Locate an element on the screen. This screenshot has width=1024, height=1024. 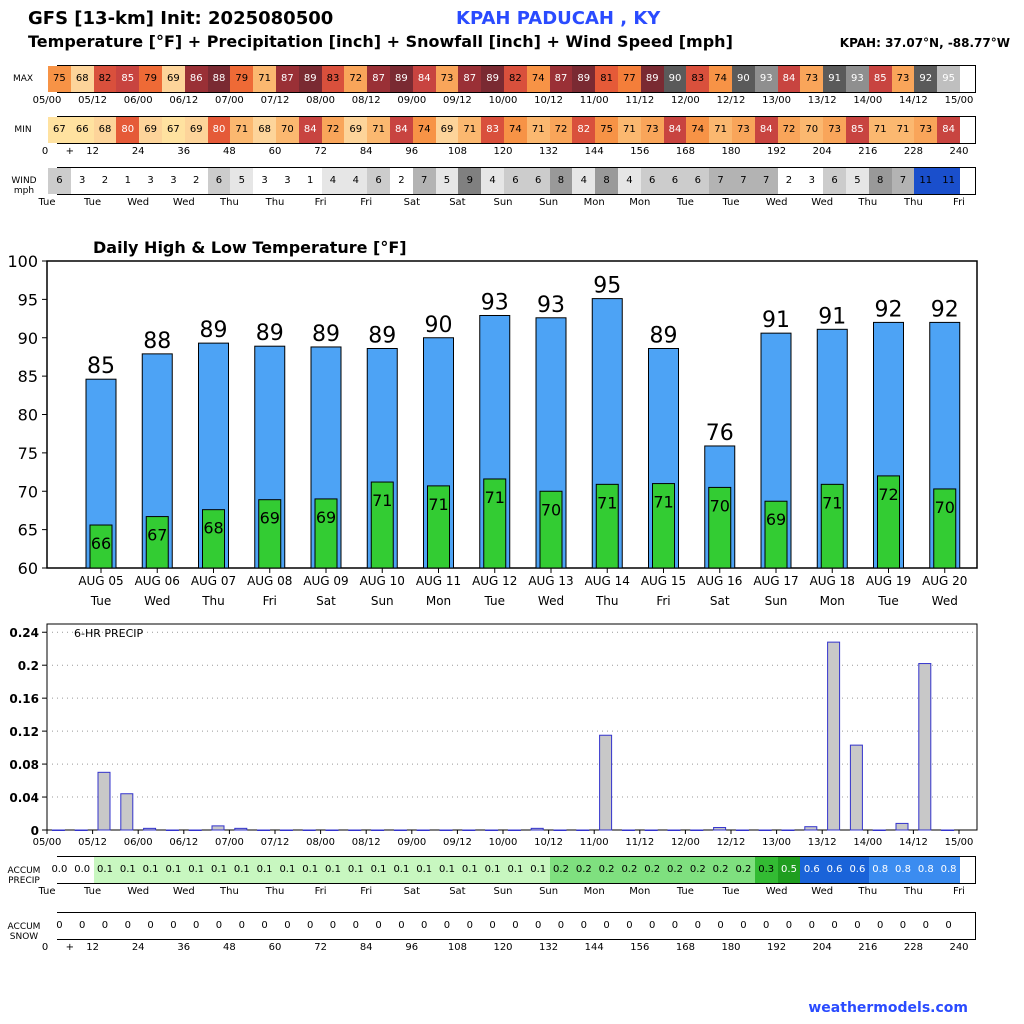
weekday-tick-label: Sat is located at coordinates (411, 202).